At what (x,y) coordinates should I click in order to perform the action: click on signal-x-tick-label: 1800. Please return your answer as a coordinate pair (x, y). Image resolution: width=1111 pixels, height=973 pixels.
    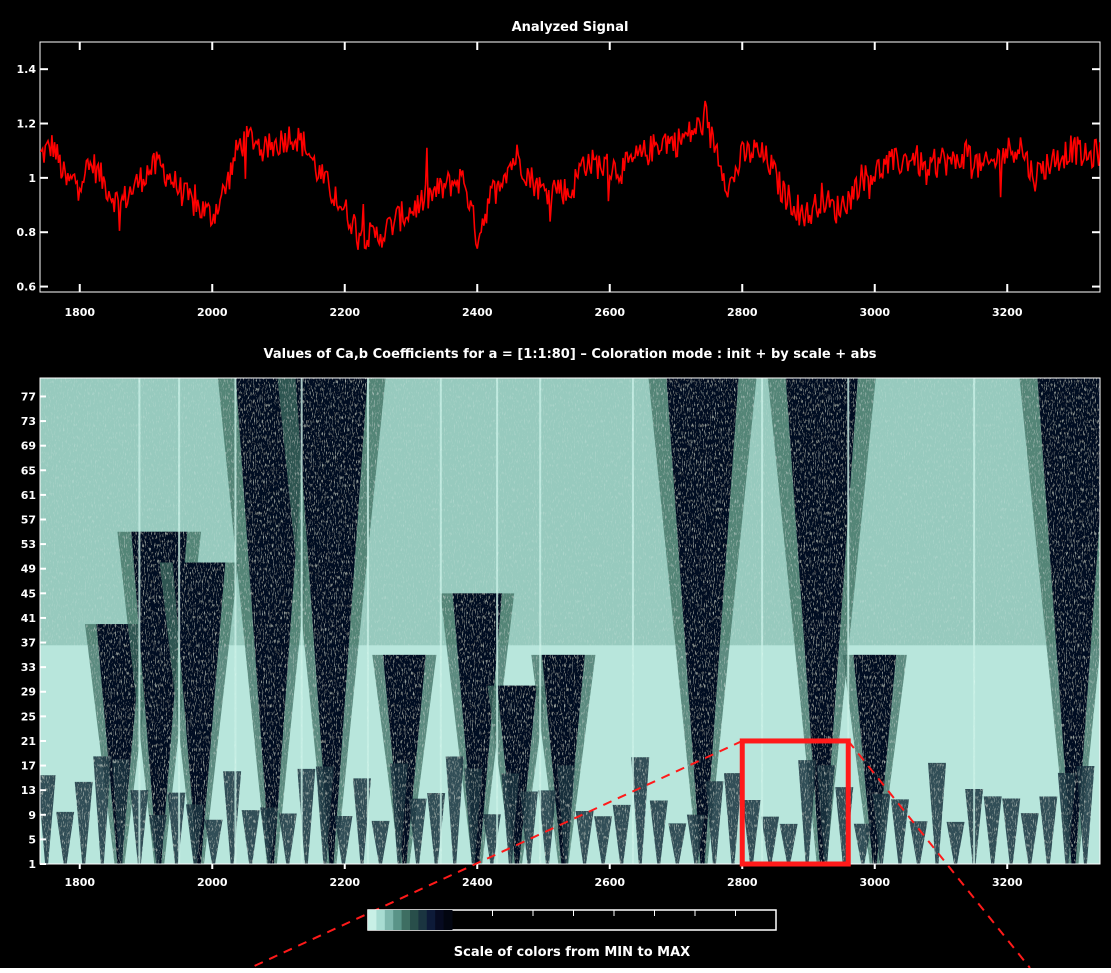
    Looking at the image, I should click on (79, 312).